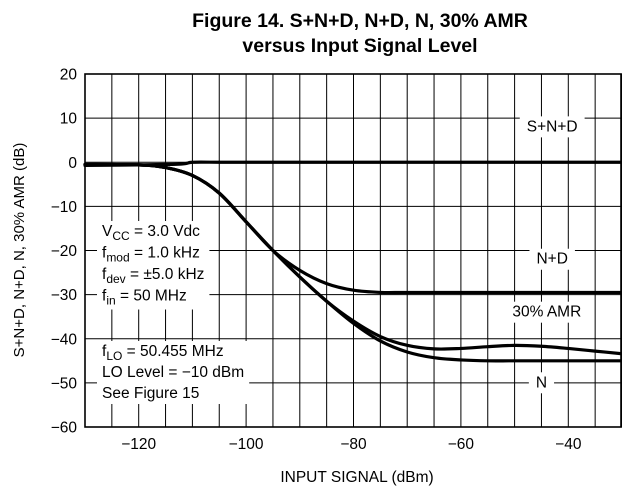  Describe the element at coordinates (153, 276) in the screenshot. I see `condition-line: fdev = ±5.0 kHz` at that location.